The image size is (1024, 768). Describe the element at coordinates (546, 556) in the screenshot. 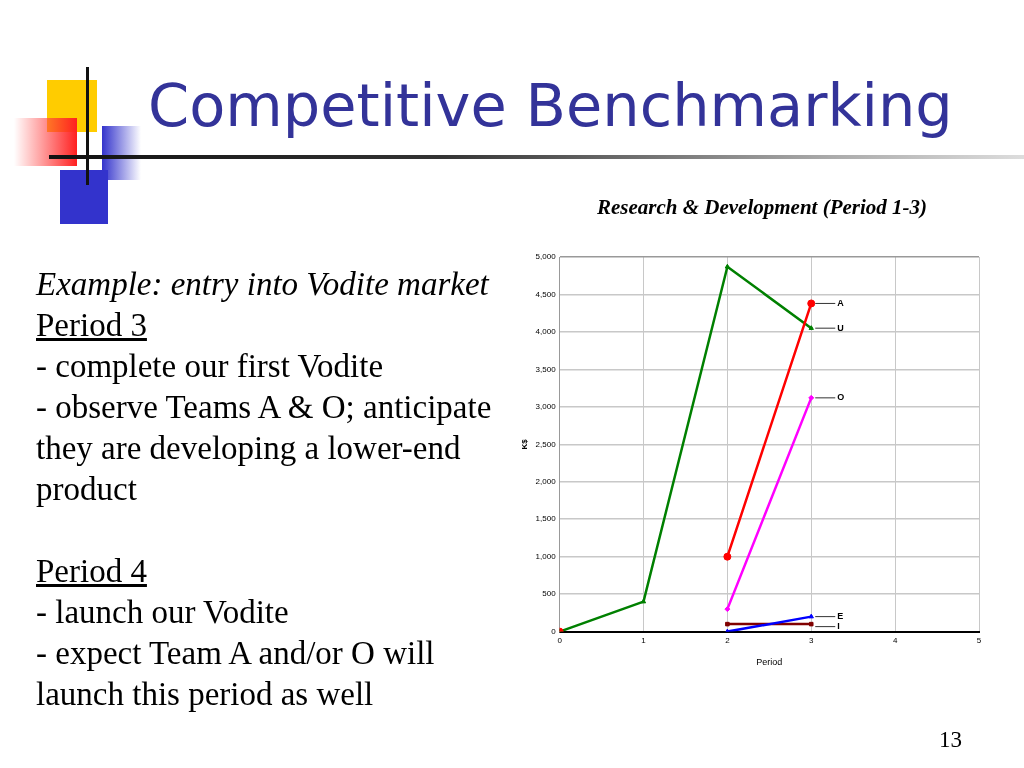

I see `y-tick-label: 1,000` at that location.